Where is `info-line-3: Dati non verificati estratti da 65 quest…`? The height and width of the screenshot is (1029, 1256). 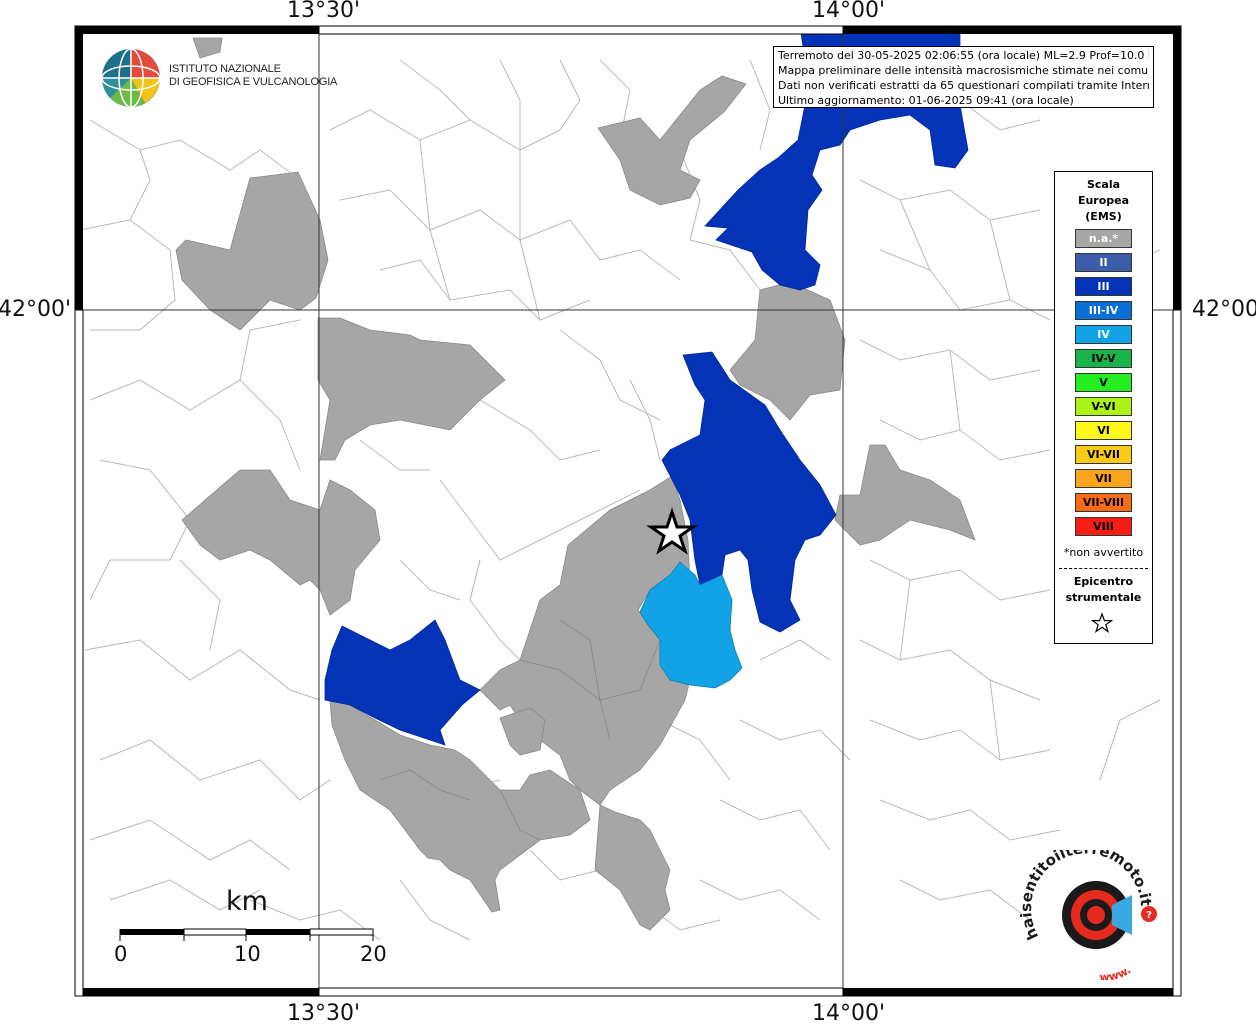 info-line-3: Dati non verificati estratti da 65 quest… is located at coordinates (963, 85).